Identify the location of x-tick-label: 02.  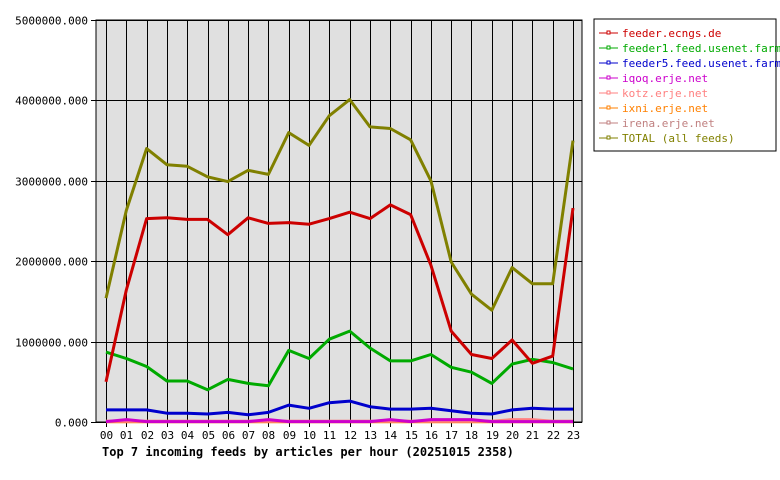
(147, 435).